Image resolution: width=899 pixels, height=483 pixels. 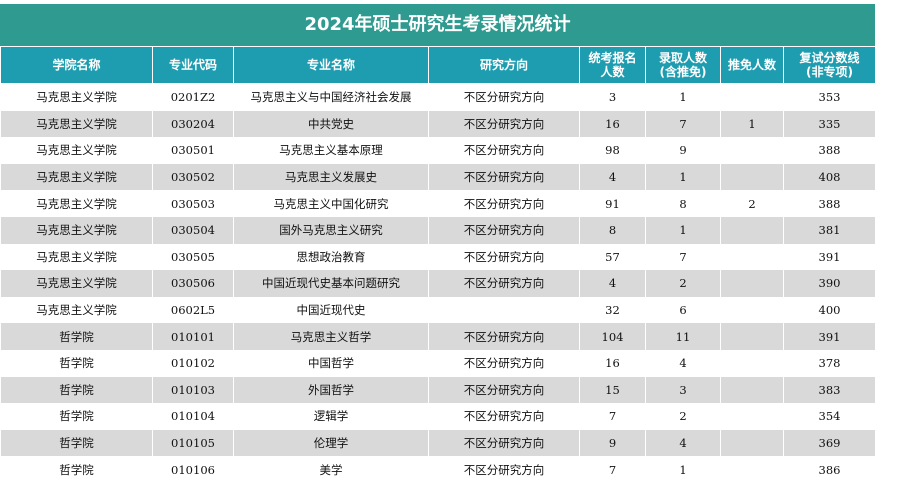 I want to click on cell-major-code: 030505, so click(x=193, y=257).